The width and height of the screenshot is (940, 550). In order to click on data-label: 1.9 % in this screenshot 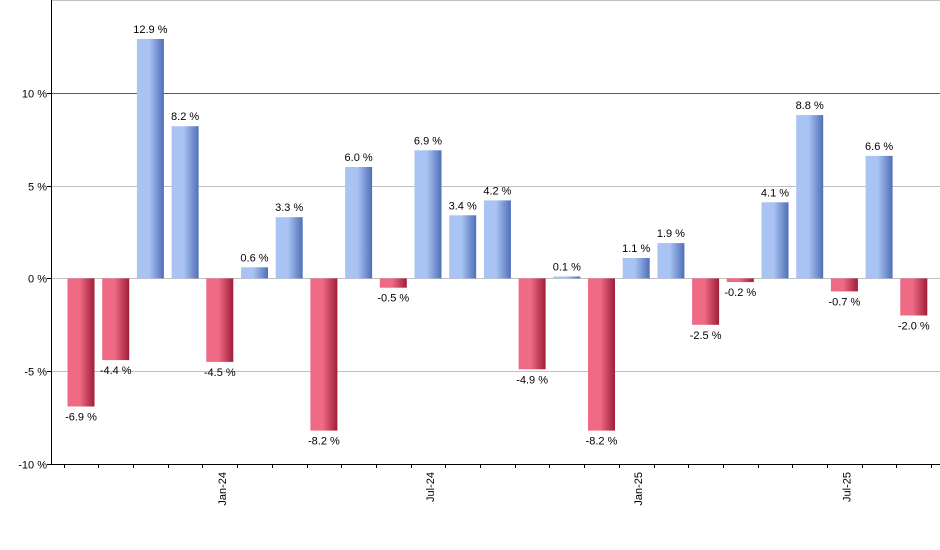, I will do `click(671, 234)`.